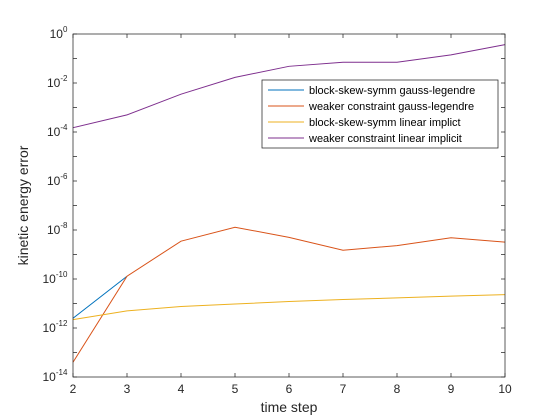 This screenshot has width=560, height=420. What do you see at coordinates (62, 274) in the screenshot?
I see `y-tick-exponent: -10` at bounding box center [62, 274].